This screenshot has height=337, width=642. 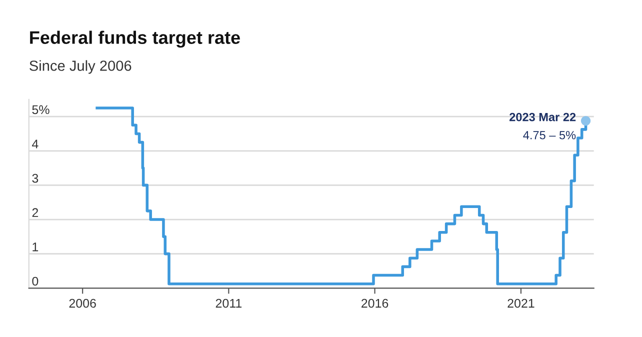 What do you see at coordinates (35, 281) in the screenshot?
I see `y-tick-label: 0` at bounding box center [35, 281].